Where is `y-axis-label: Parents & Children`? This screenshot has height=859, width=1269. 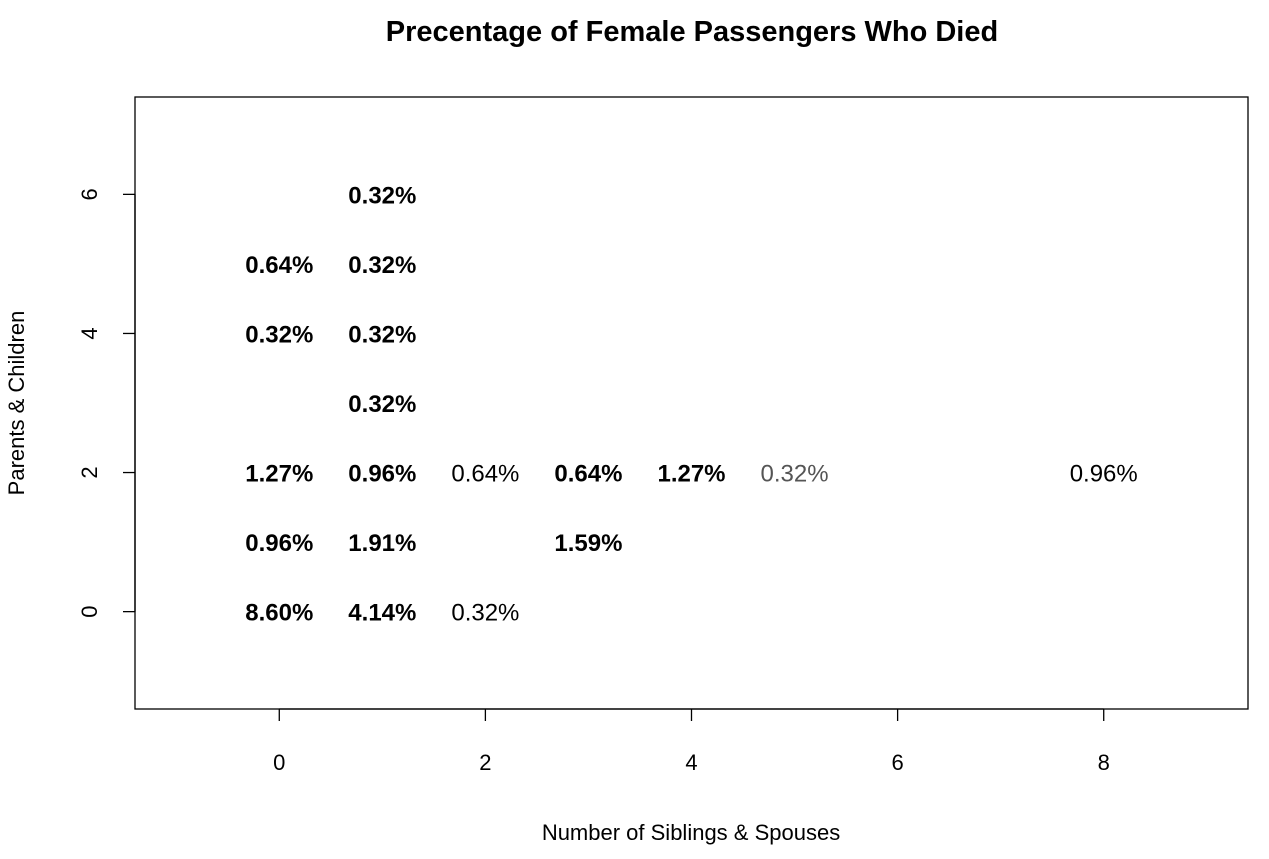
y-axis-label: Parents & Children is located at coordinates (16, 403).